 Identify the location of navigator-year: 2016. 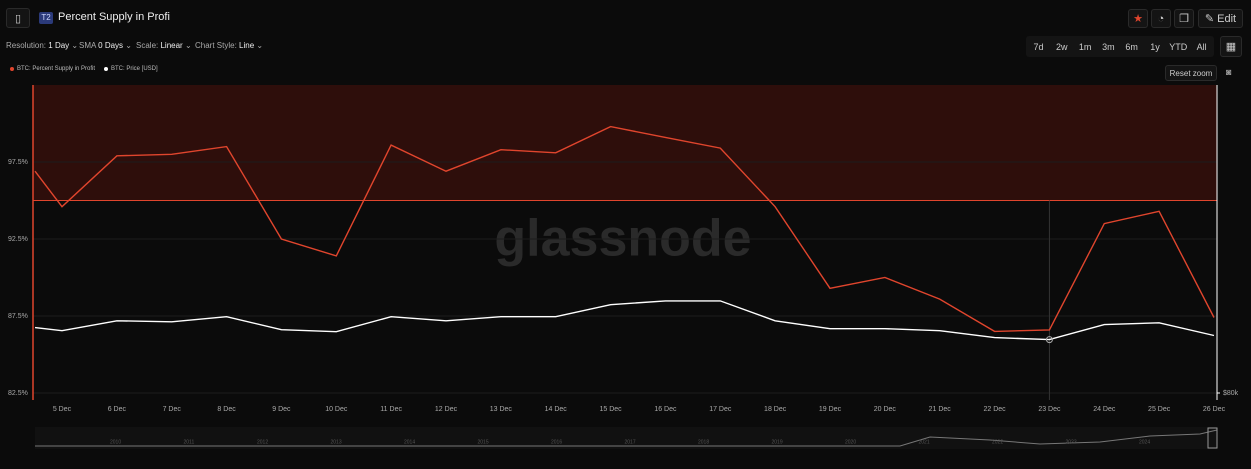
(556, 442).